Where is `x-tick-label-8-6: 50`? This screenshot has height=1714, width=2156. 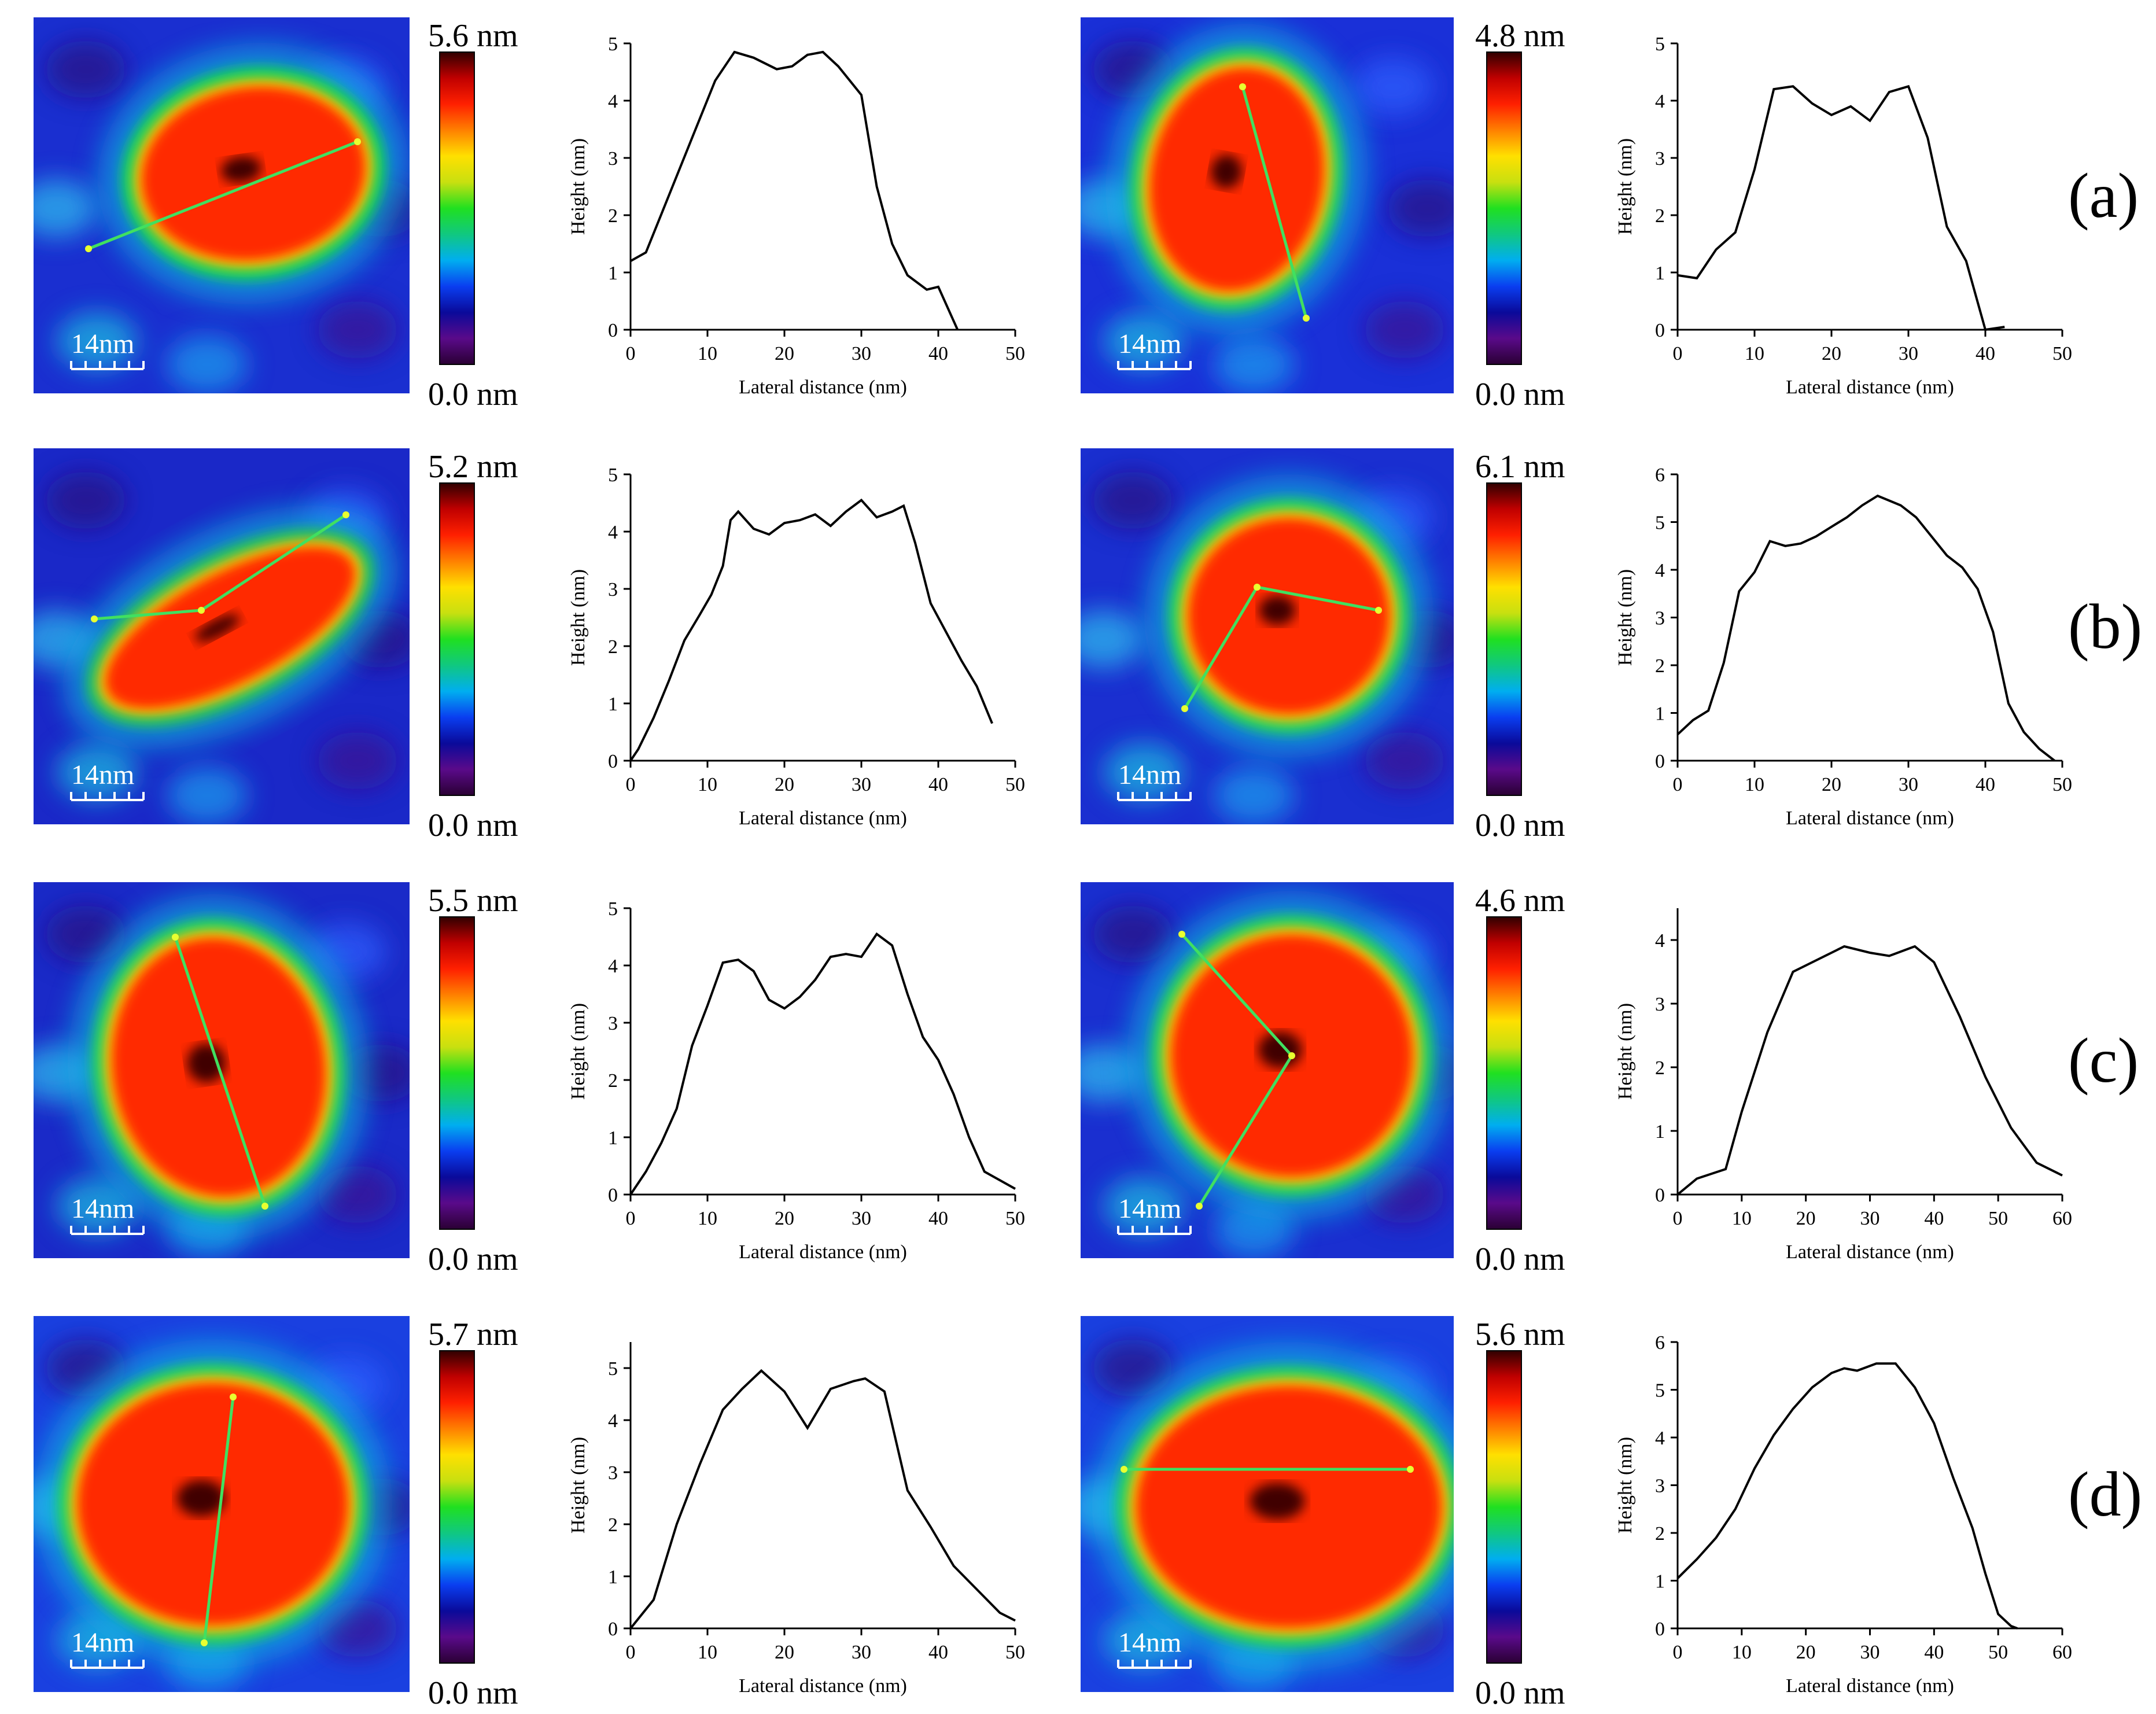
x-tick-label-8-6: 50 is located at coordinates (1998, 1652).